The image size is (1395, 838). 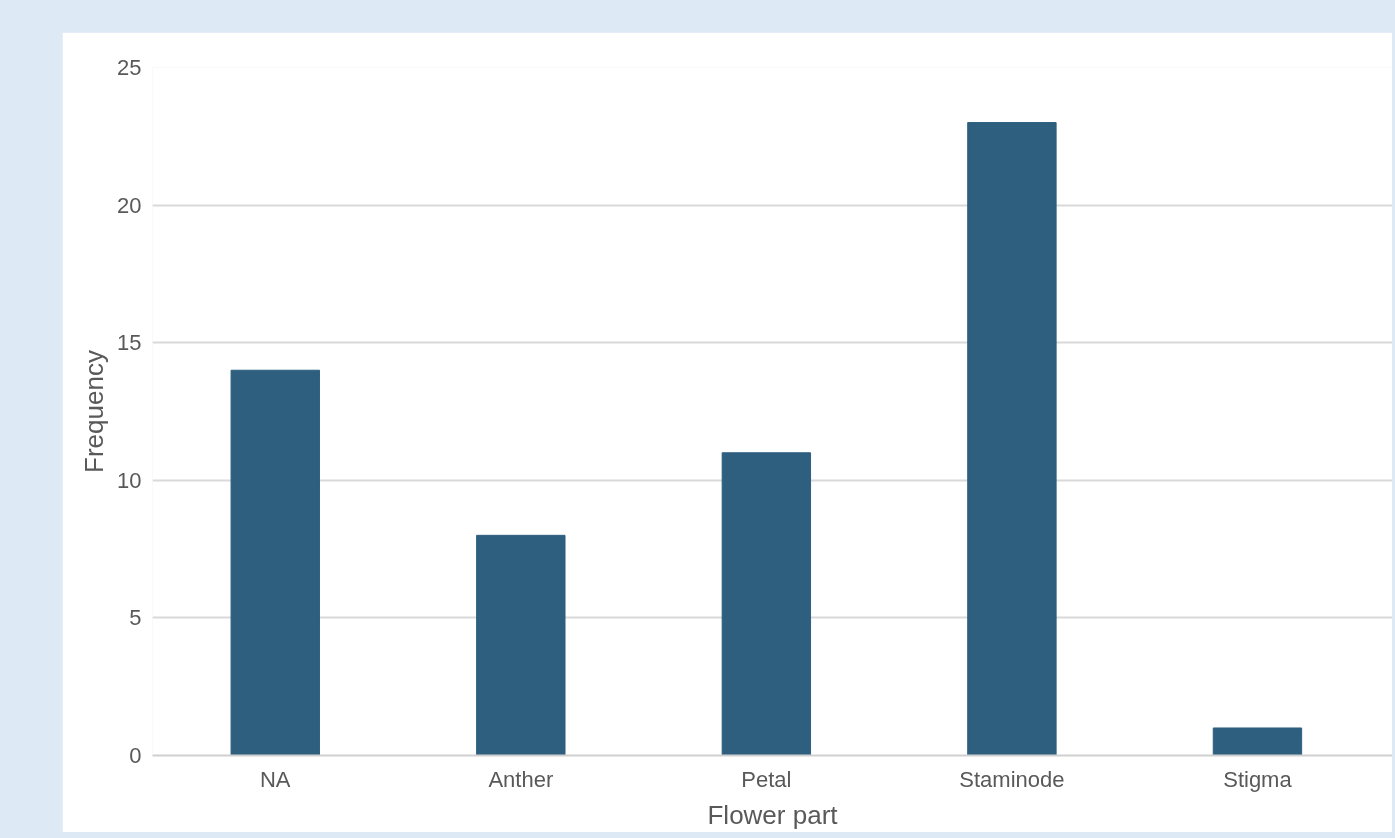 I want to click on x-tick-label: Anther, so click(x=521, y=779).